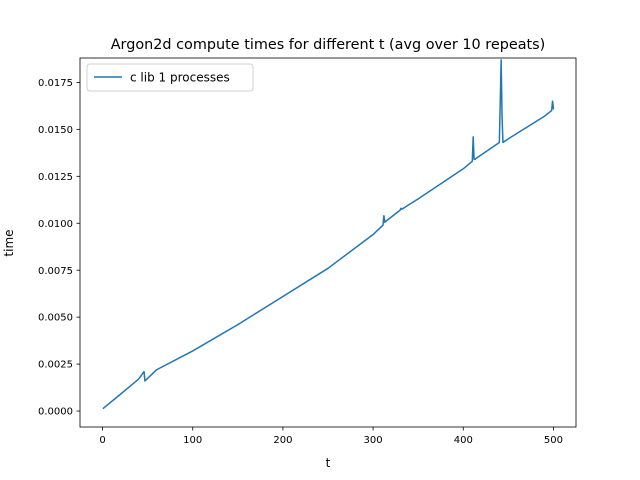 The width and height of the screenshot is (640, 480). I want to click on y-tick-label: 0.0175, so click(55, 83).